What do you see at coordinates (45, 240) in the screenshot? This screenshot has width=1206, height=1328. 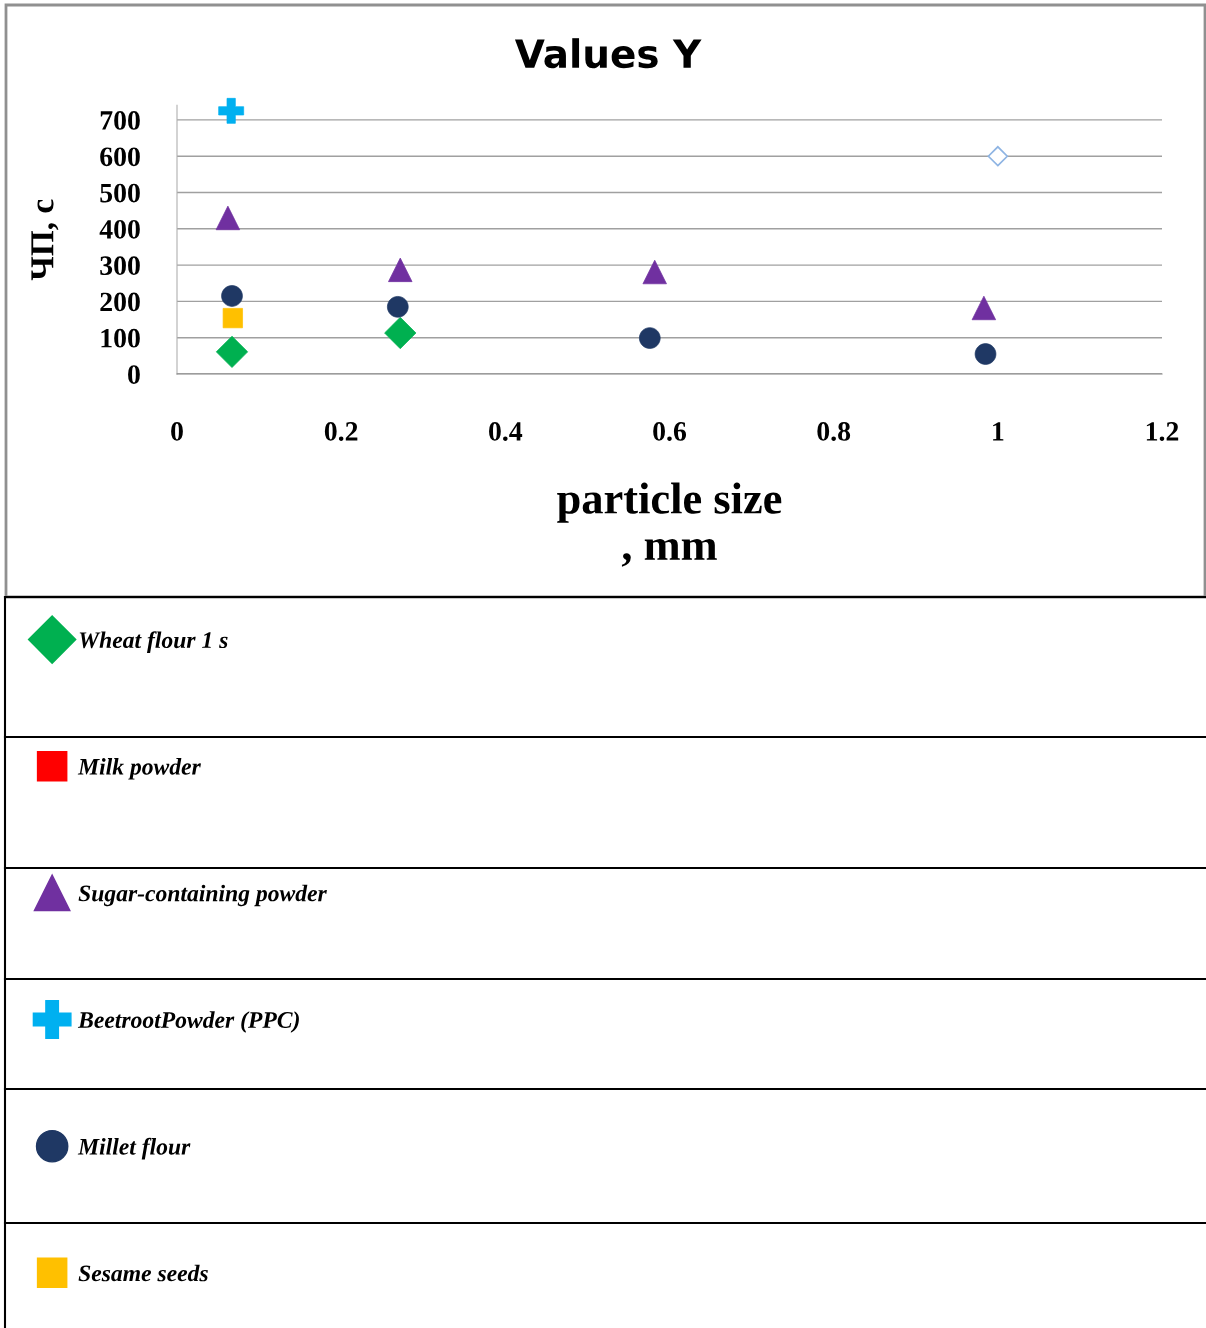 I see `y-axis-title: ЧП, с` at bounding box center [45, 240].